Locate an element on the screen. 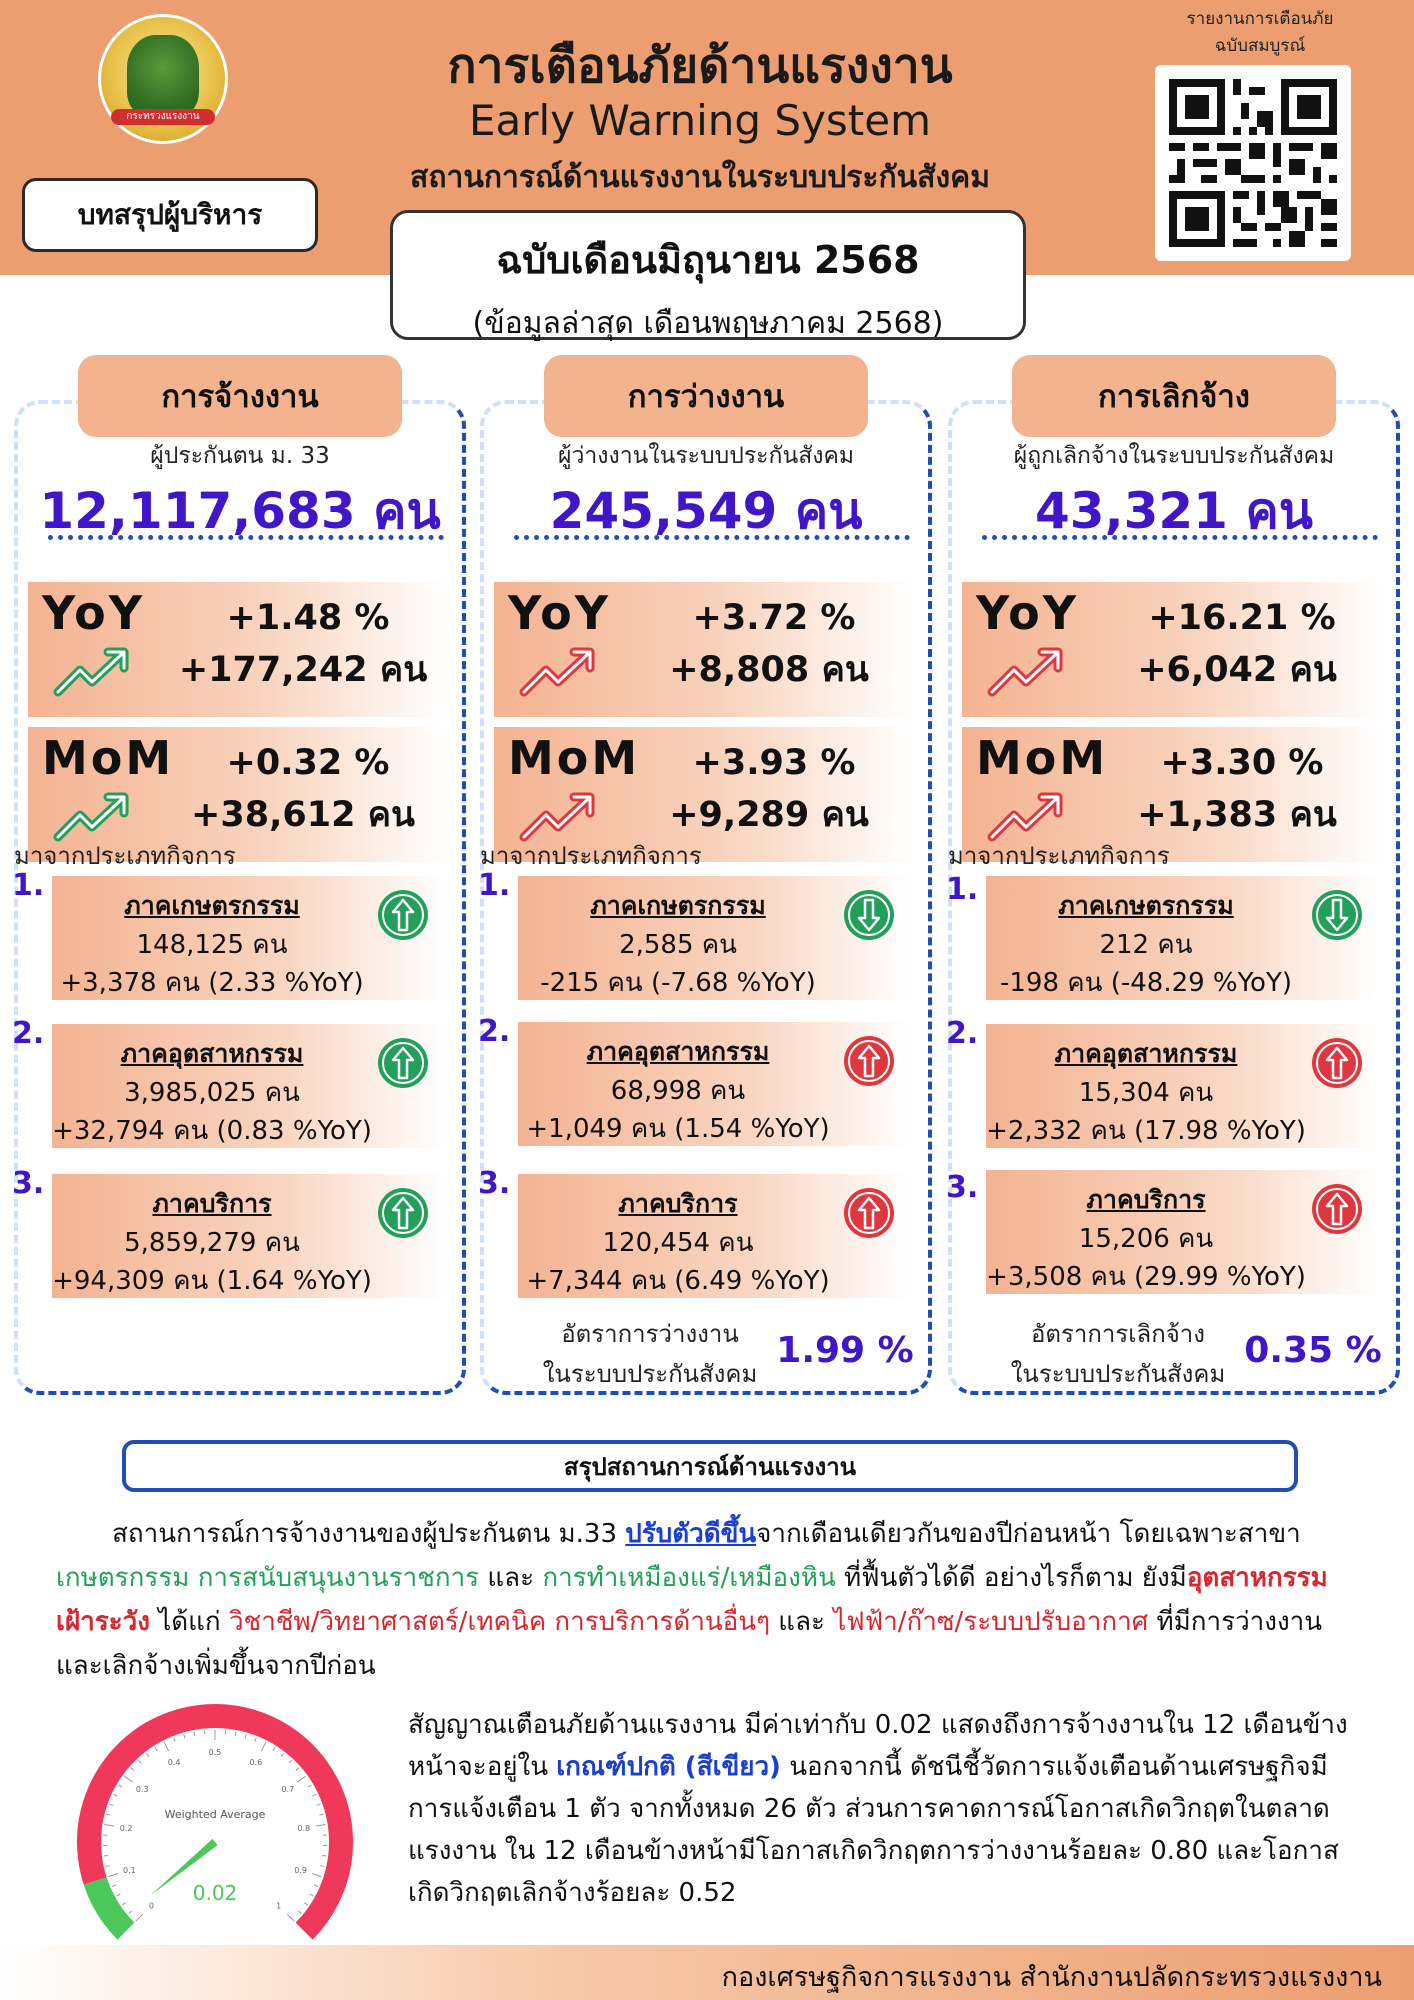 The image size is (1414, 2000). summary-highlight-improved: ปรับตัวดีขึ้น is located at coordinates (691, 1534).